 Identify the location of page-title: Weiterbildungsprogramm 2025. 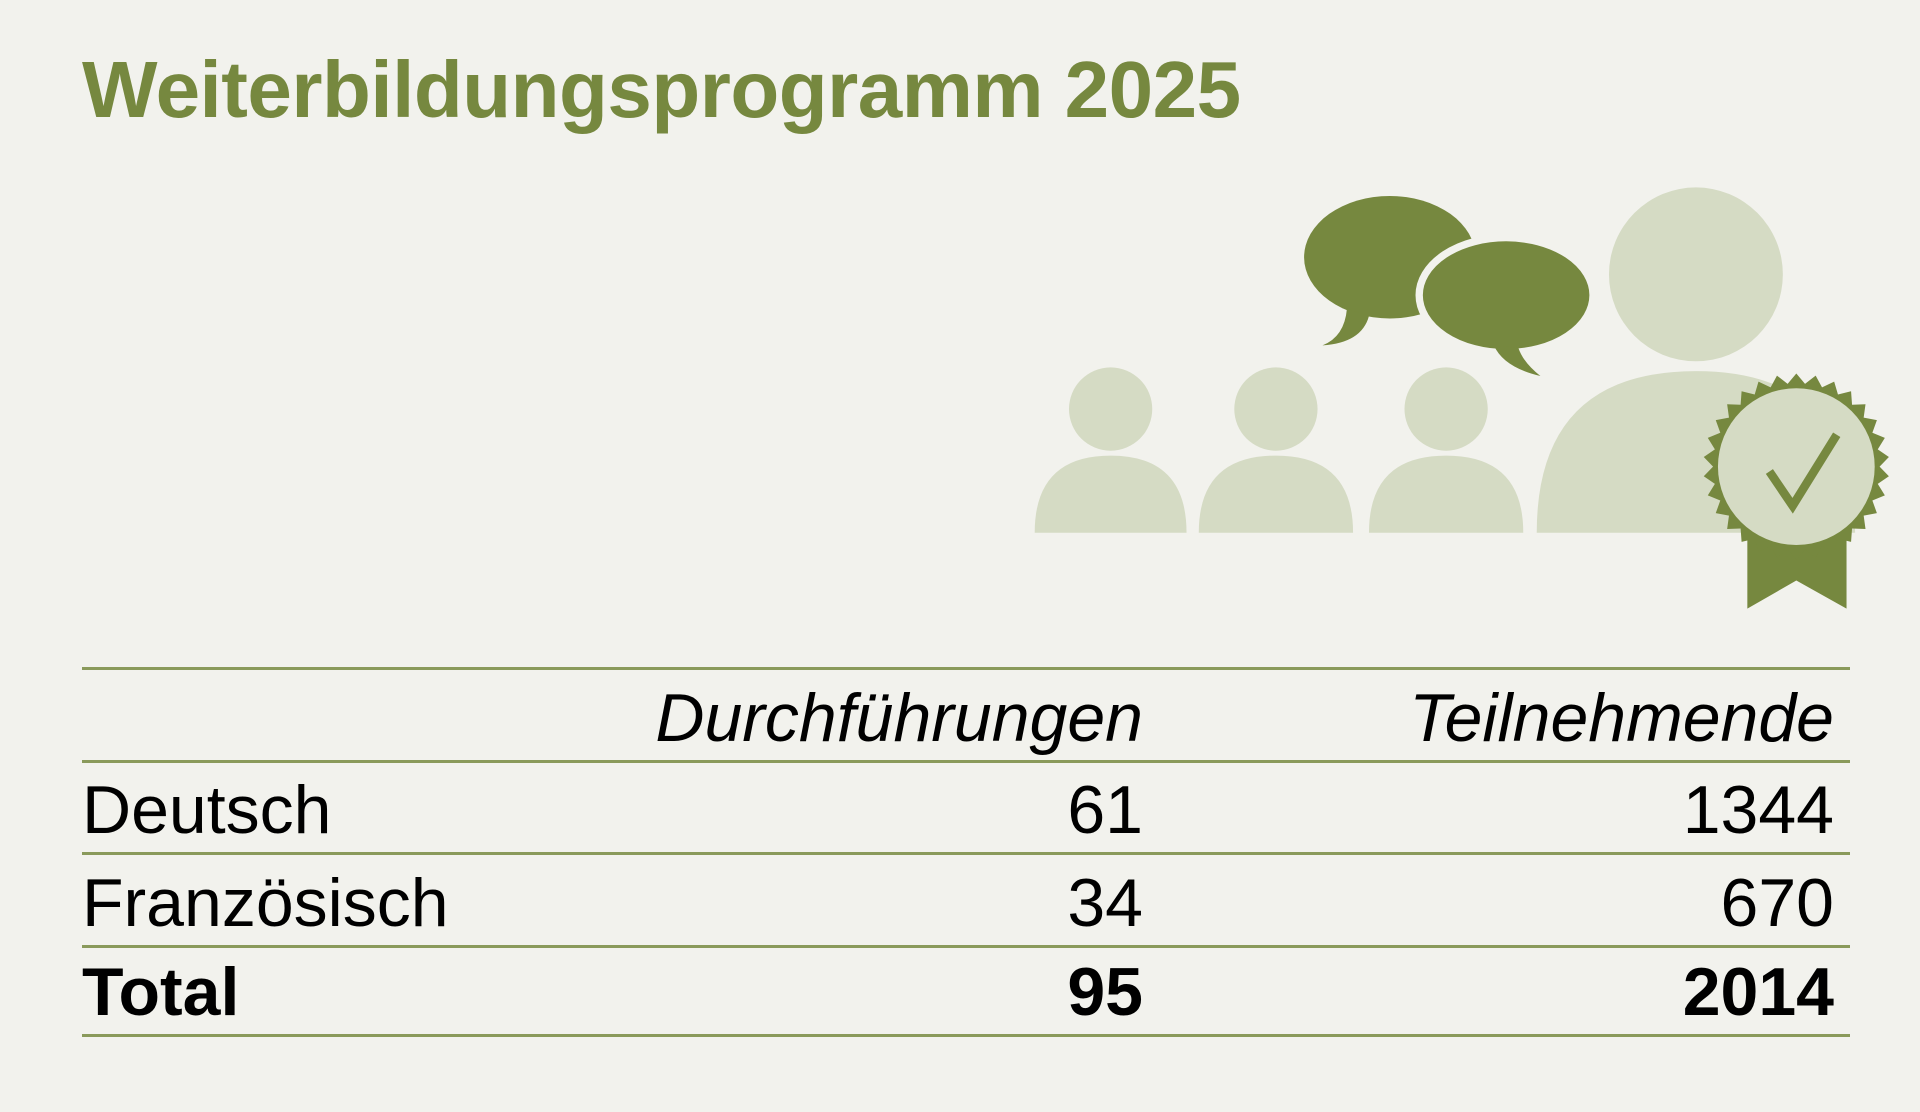
(661, 89).